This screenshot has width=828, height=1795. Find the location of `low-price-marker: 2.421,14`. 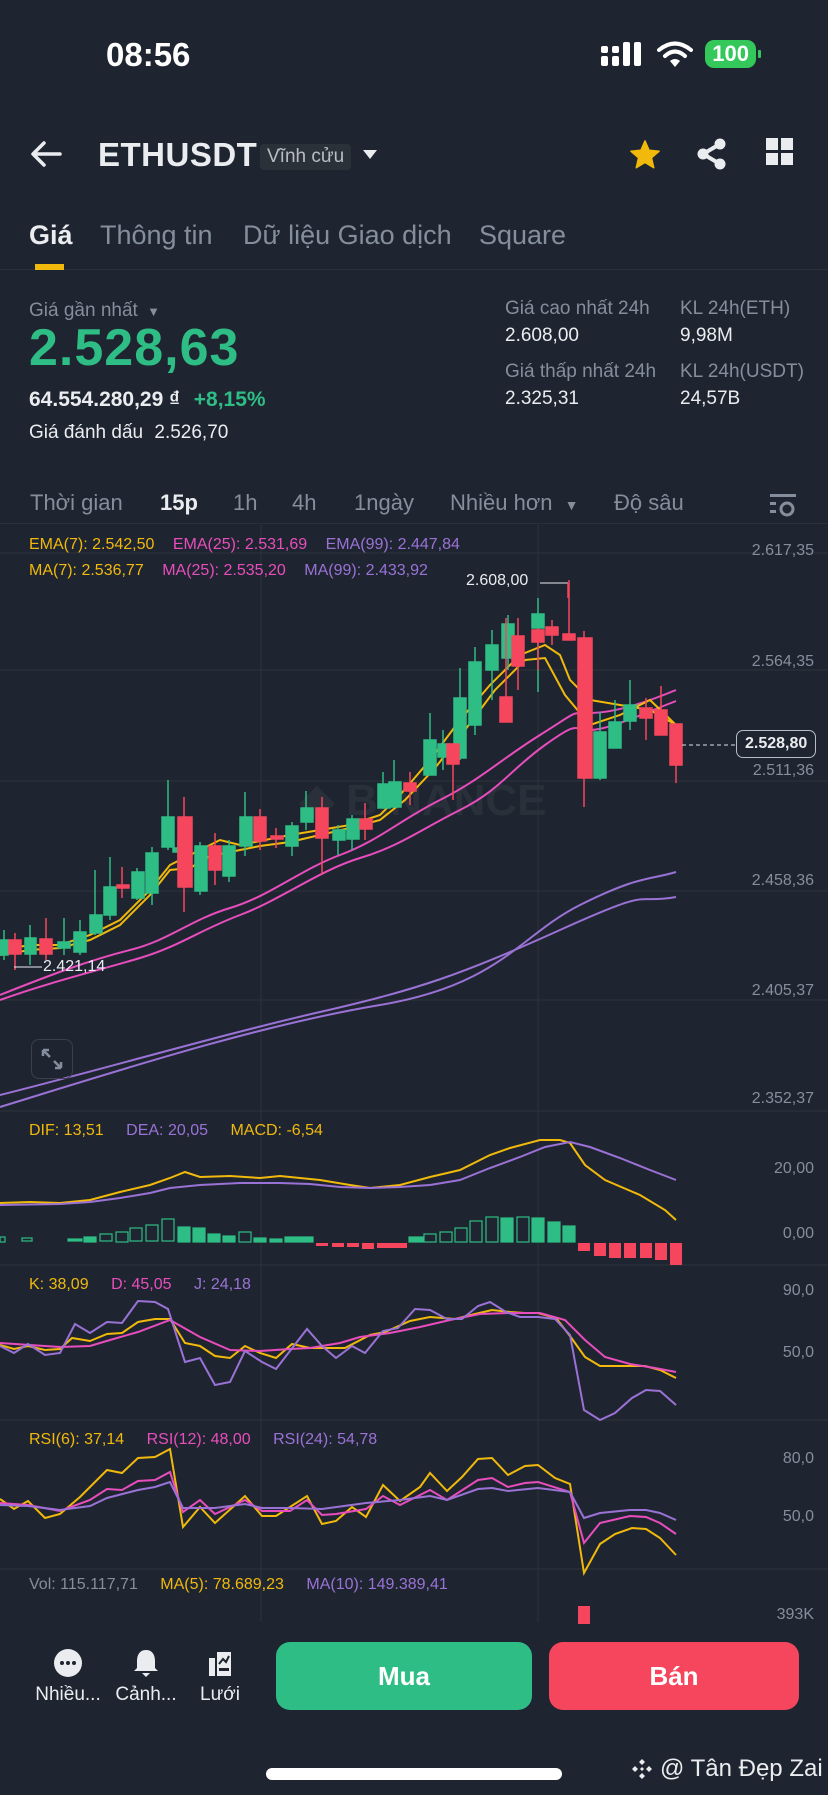

low-price-marker: 2.421,14 is located at coordinates (74, 966).